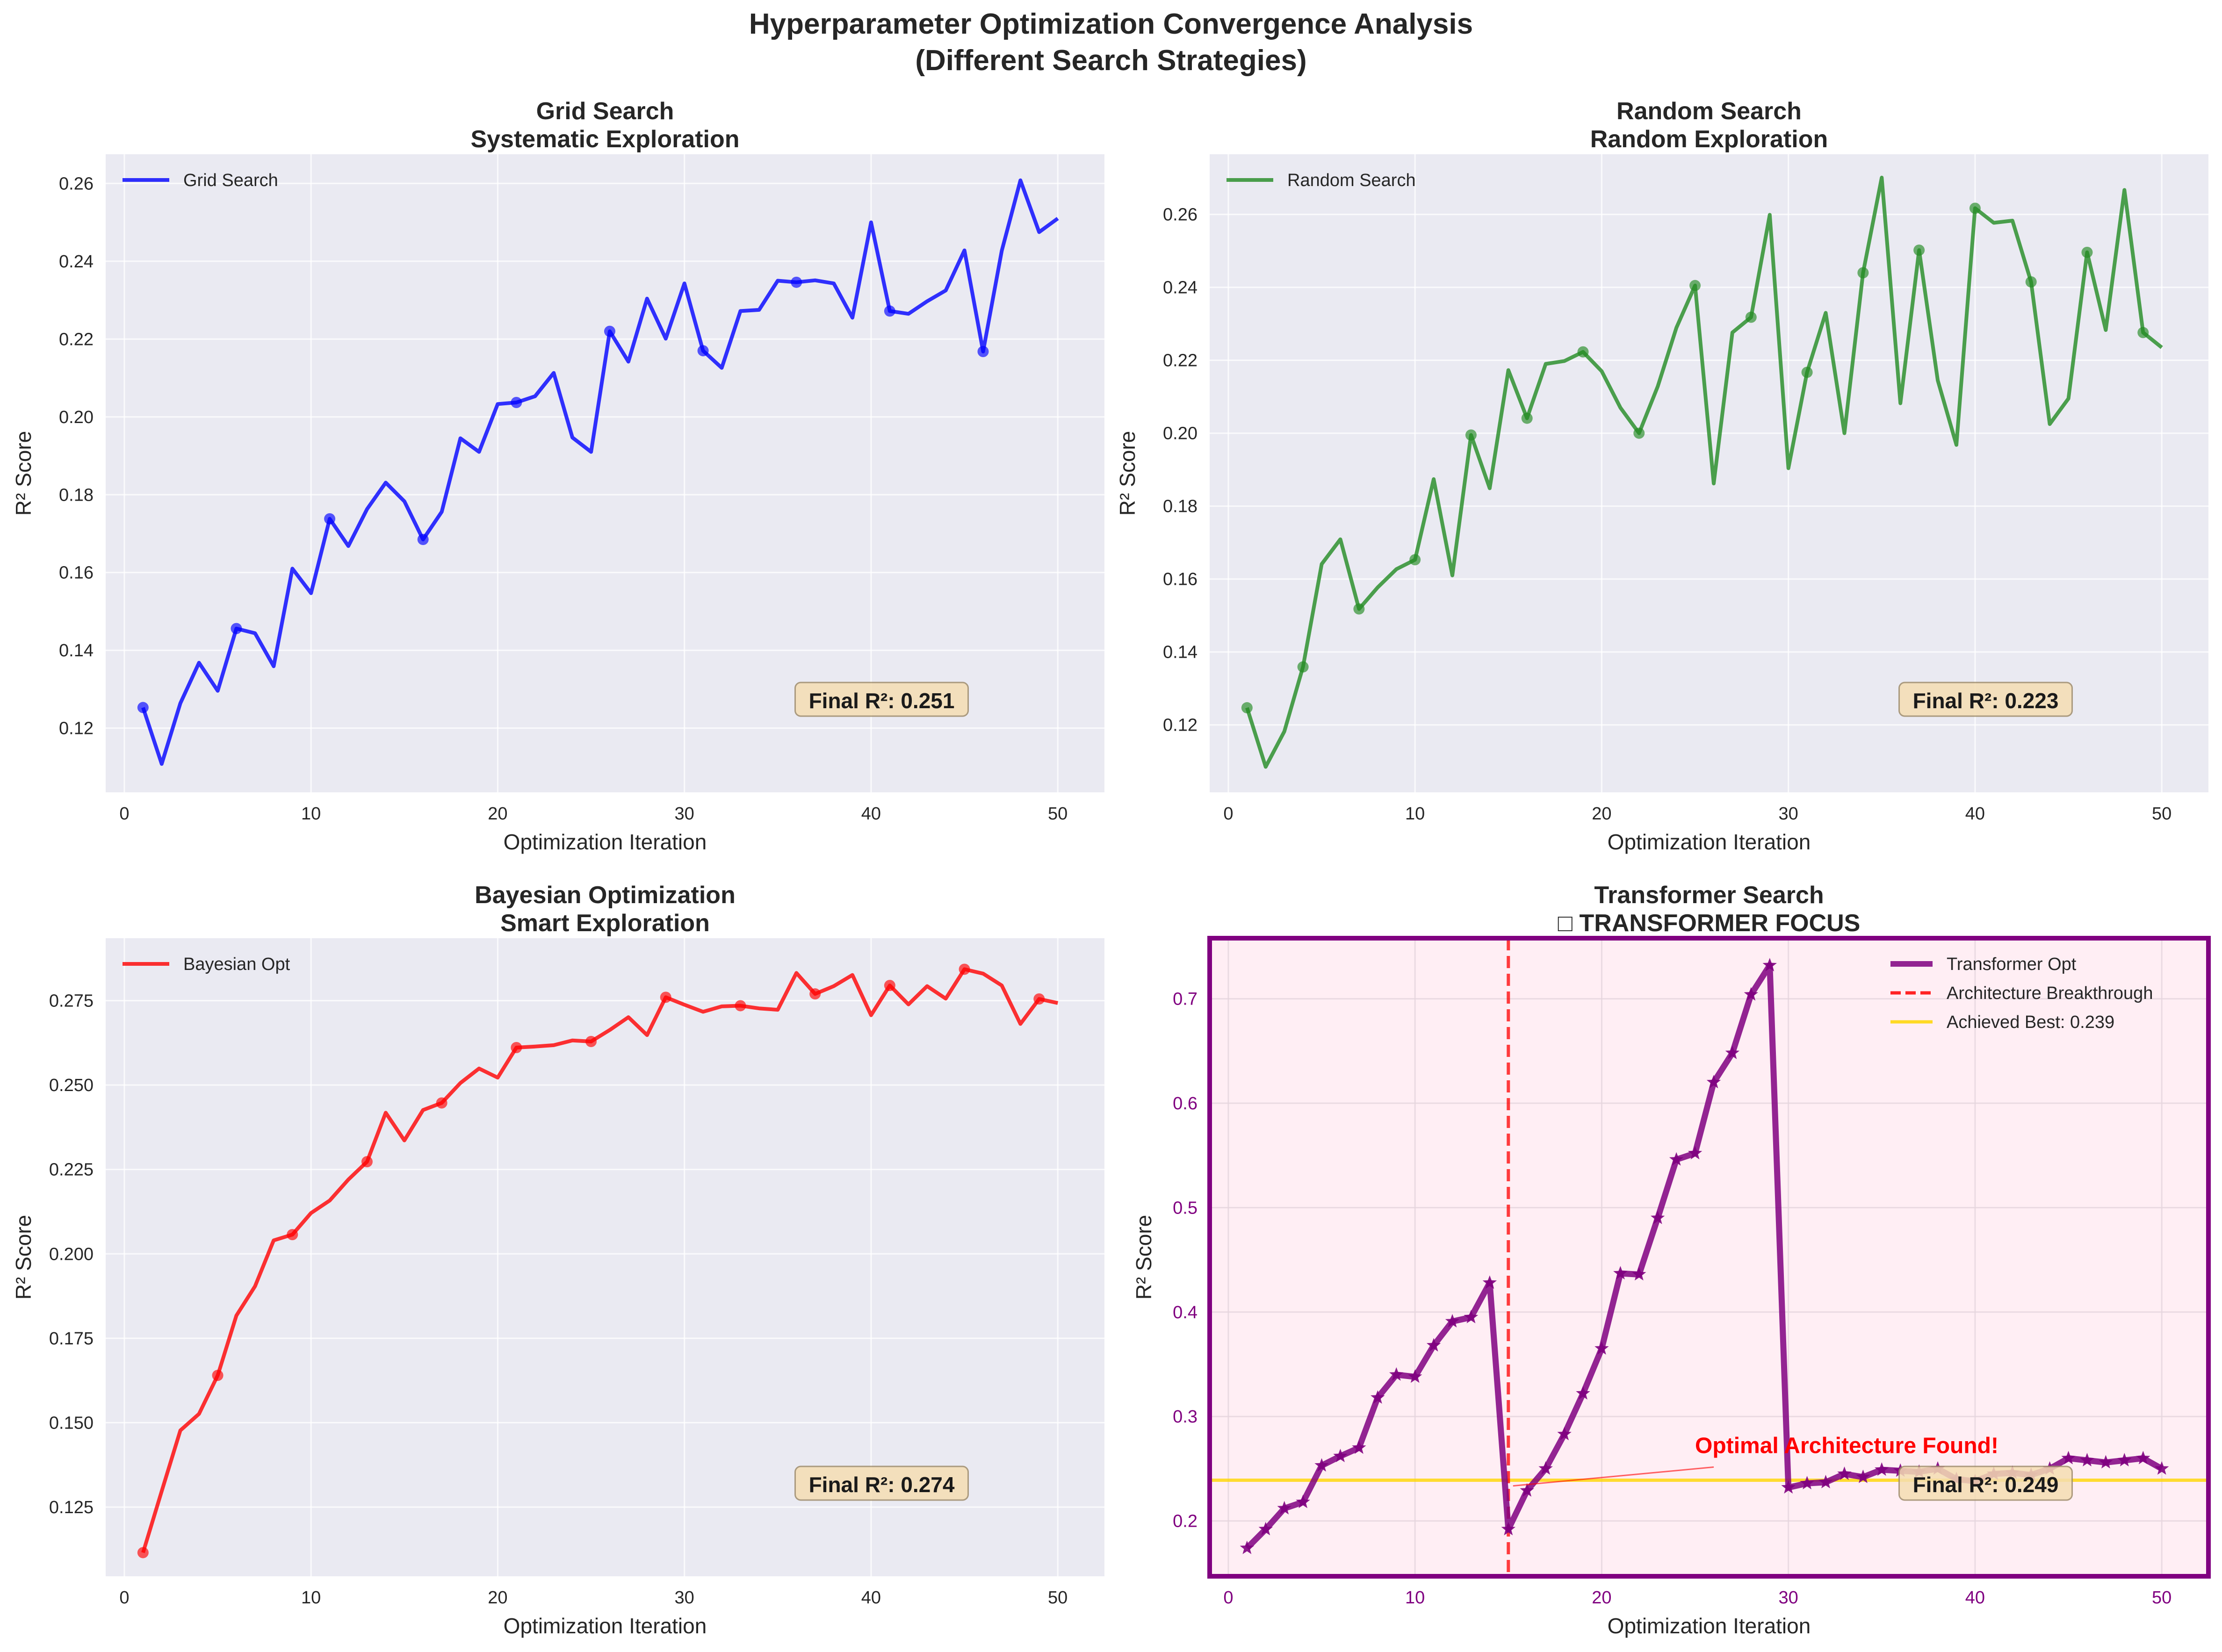  What do you see at coordinates (231, 180) in the screenshot?
I see `legend-label: Grid Search` at bounding box center [231, 180].